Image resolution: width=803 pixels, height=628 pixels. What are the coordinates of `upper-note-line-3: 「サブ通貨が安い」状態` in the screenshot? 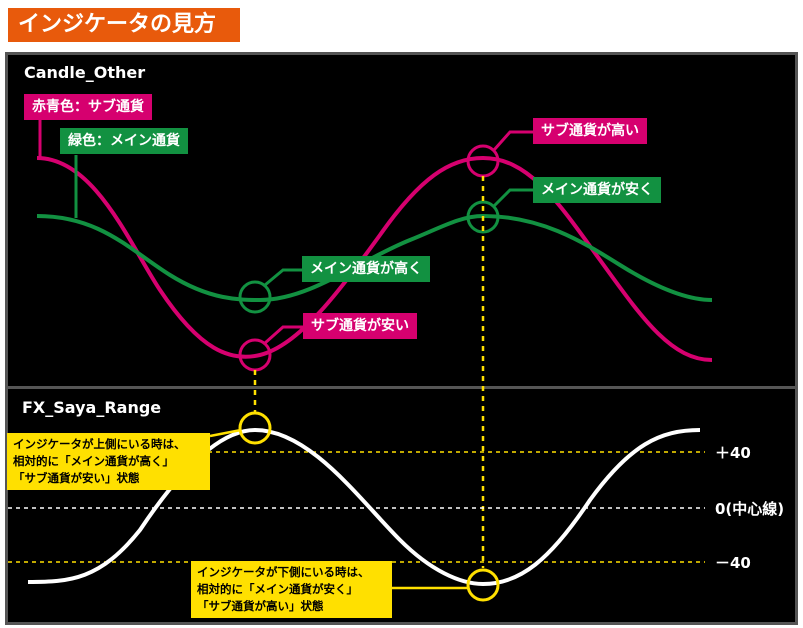 It's located at (76, 478).